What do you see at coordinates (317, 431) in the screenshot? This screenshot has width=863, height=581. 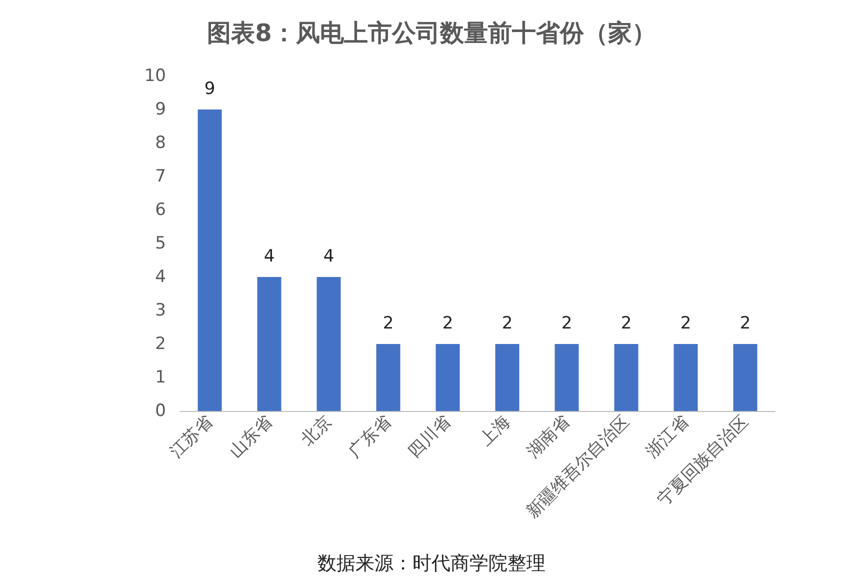 I see `x-tick-label: 北京` at bounding box center [317, 431].